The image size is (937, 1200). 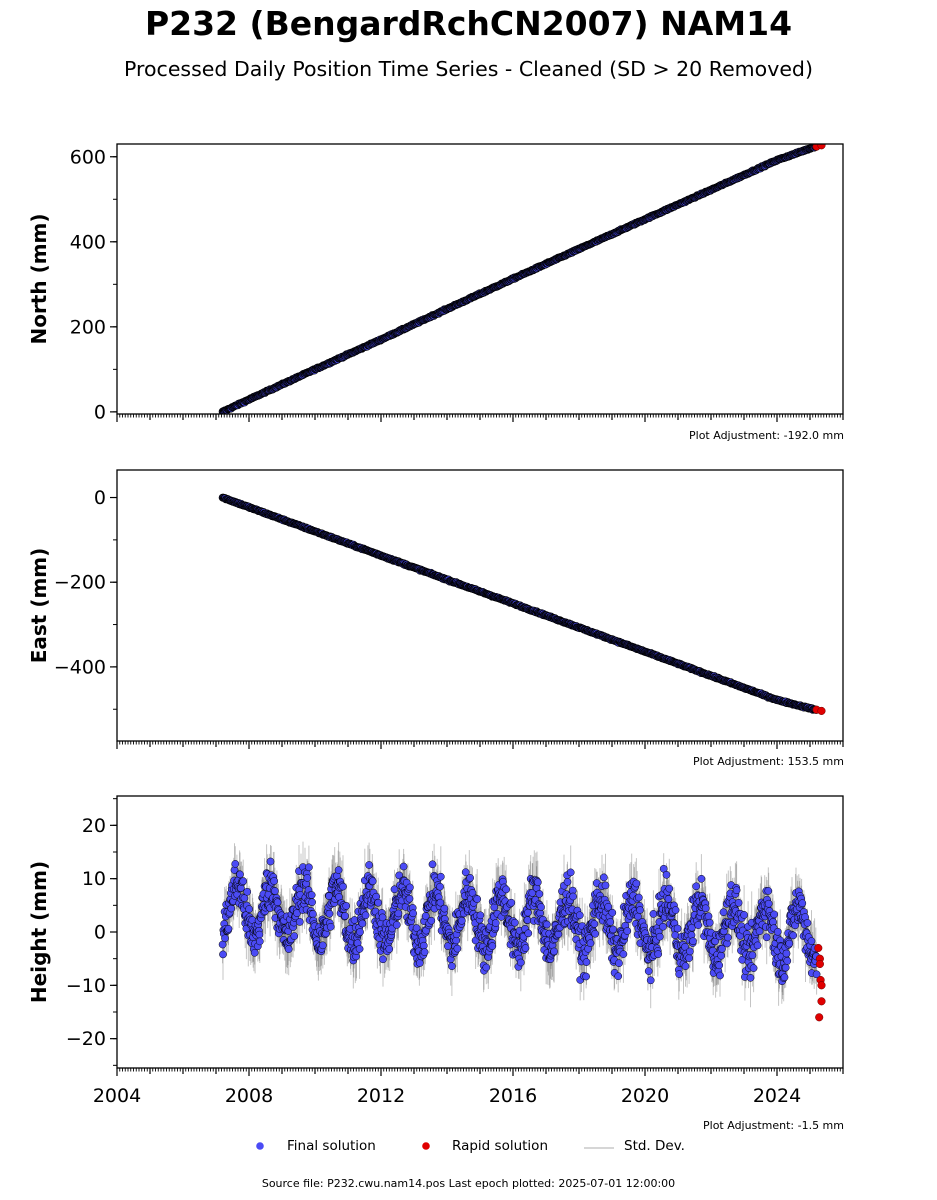 What do you see at coordinates (522, 604) in the screenshot?
I see `east-data-group` at bounding box center [522, 604].